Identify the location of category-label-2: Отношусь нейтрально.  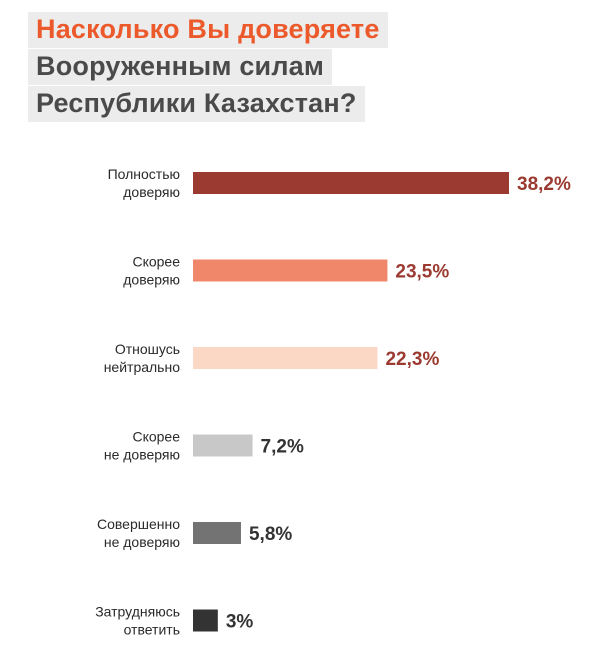
(142, 358).